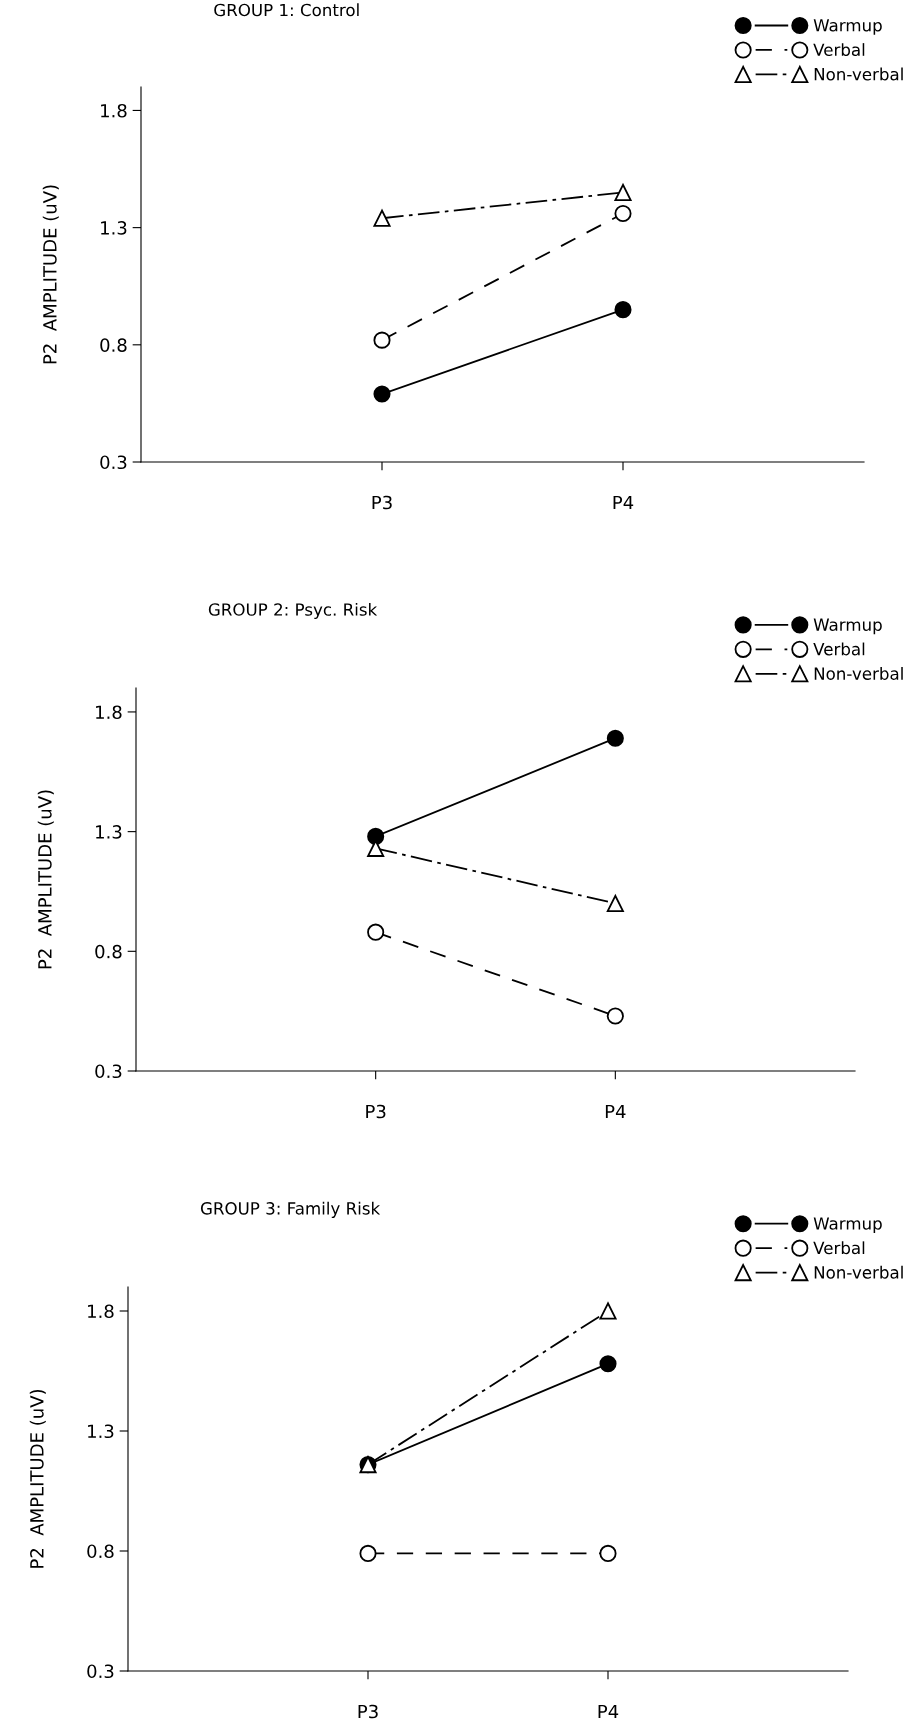 Image resolution: width=919 pixels, height=1728 pixels. I want to click on chart-title: GROUP 3: Family Risk, so click(290, 1209).